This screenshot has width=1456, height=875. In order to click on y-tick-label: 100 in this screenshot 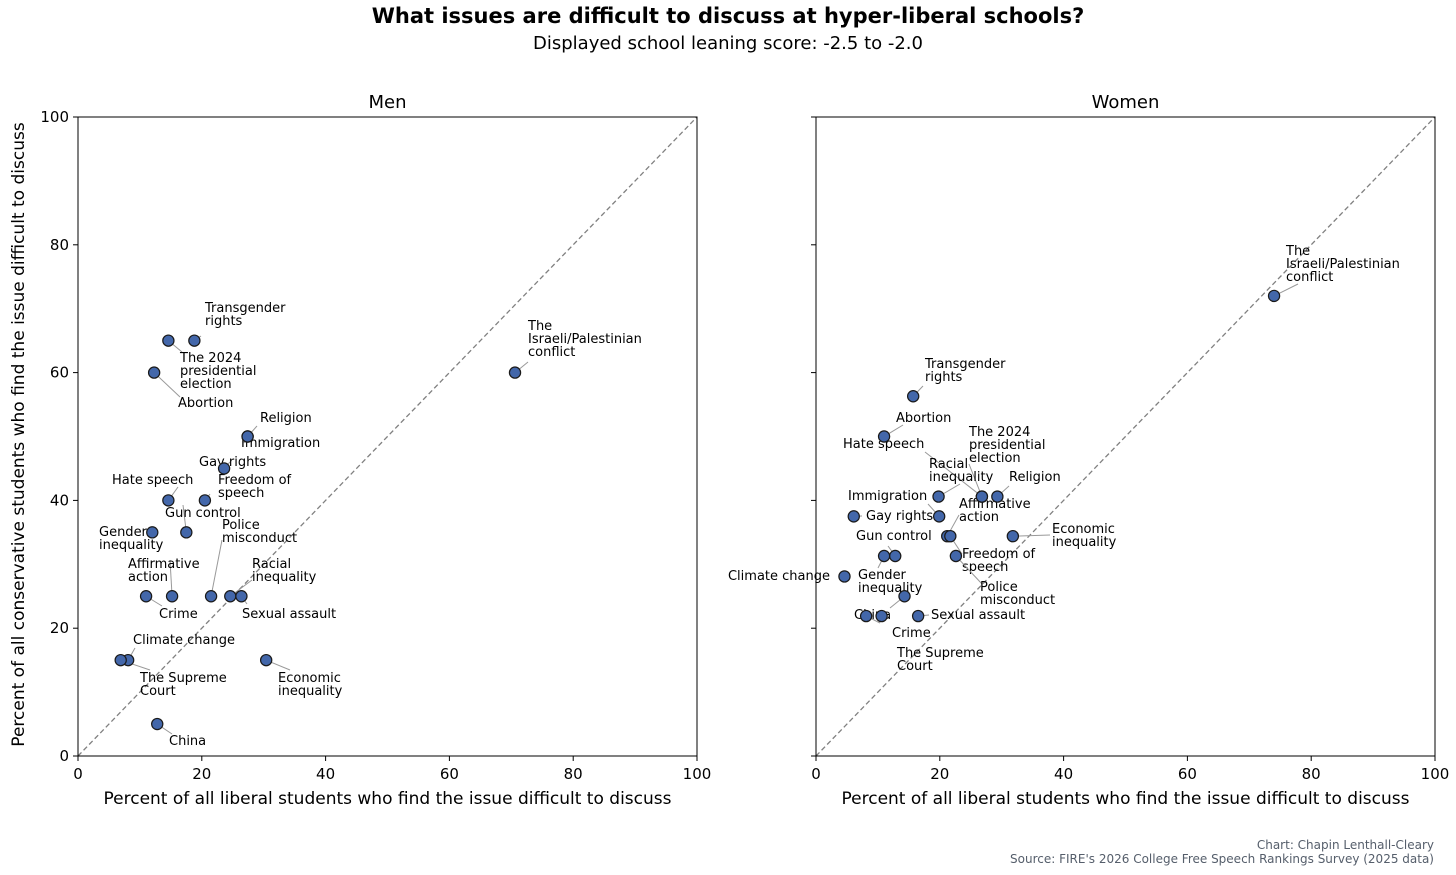, I will do `click(54, 117)`.